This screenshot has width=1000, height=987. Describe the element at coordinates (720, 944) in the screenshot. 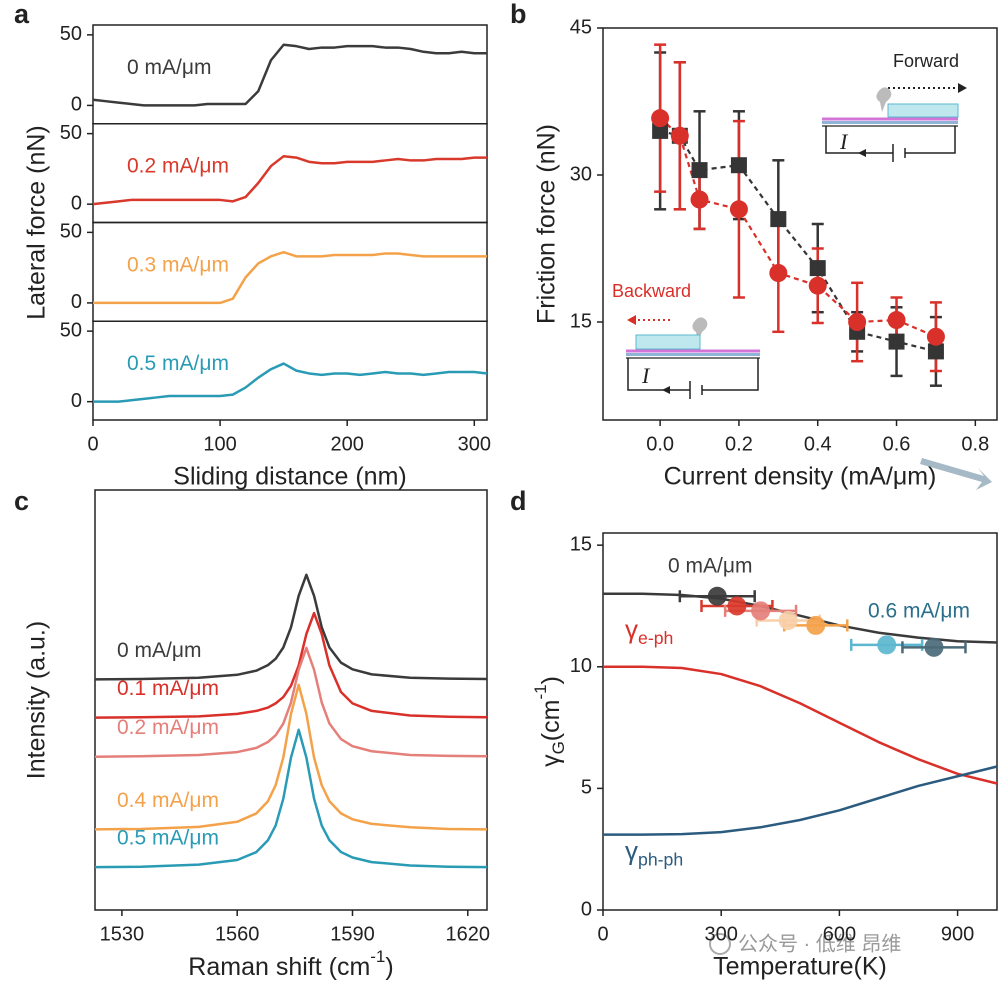

I see `watermark-icon` at that location.